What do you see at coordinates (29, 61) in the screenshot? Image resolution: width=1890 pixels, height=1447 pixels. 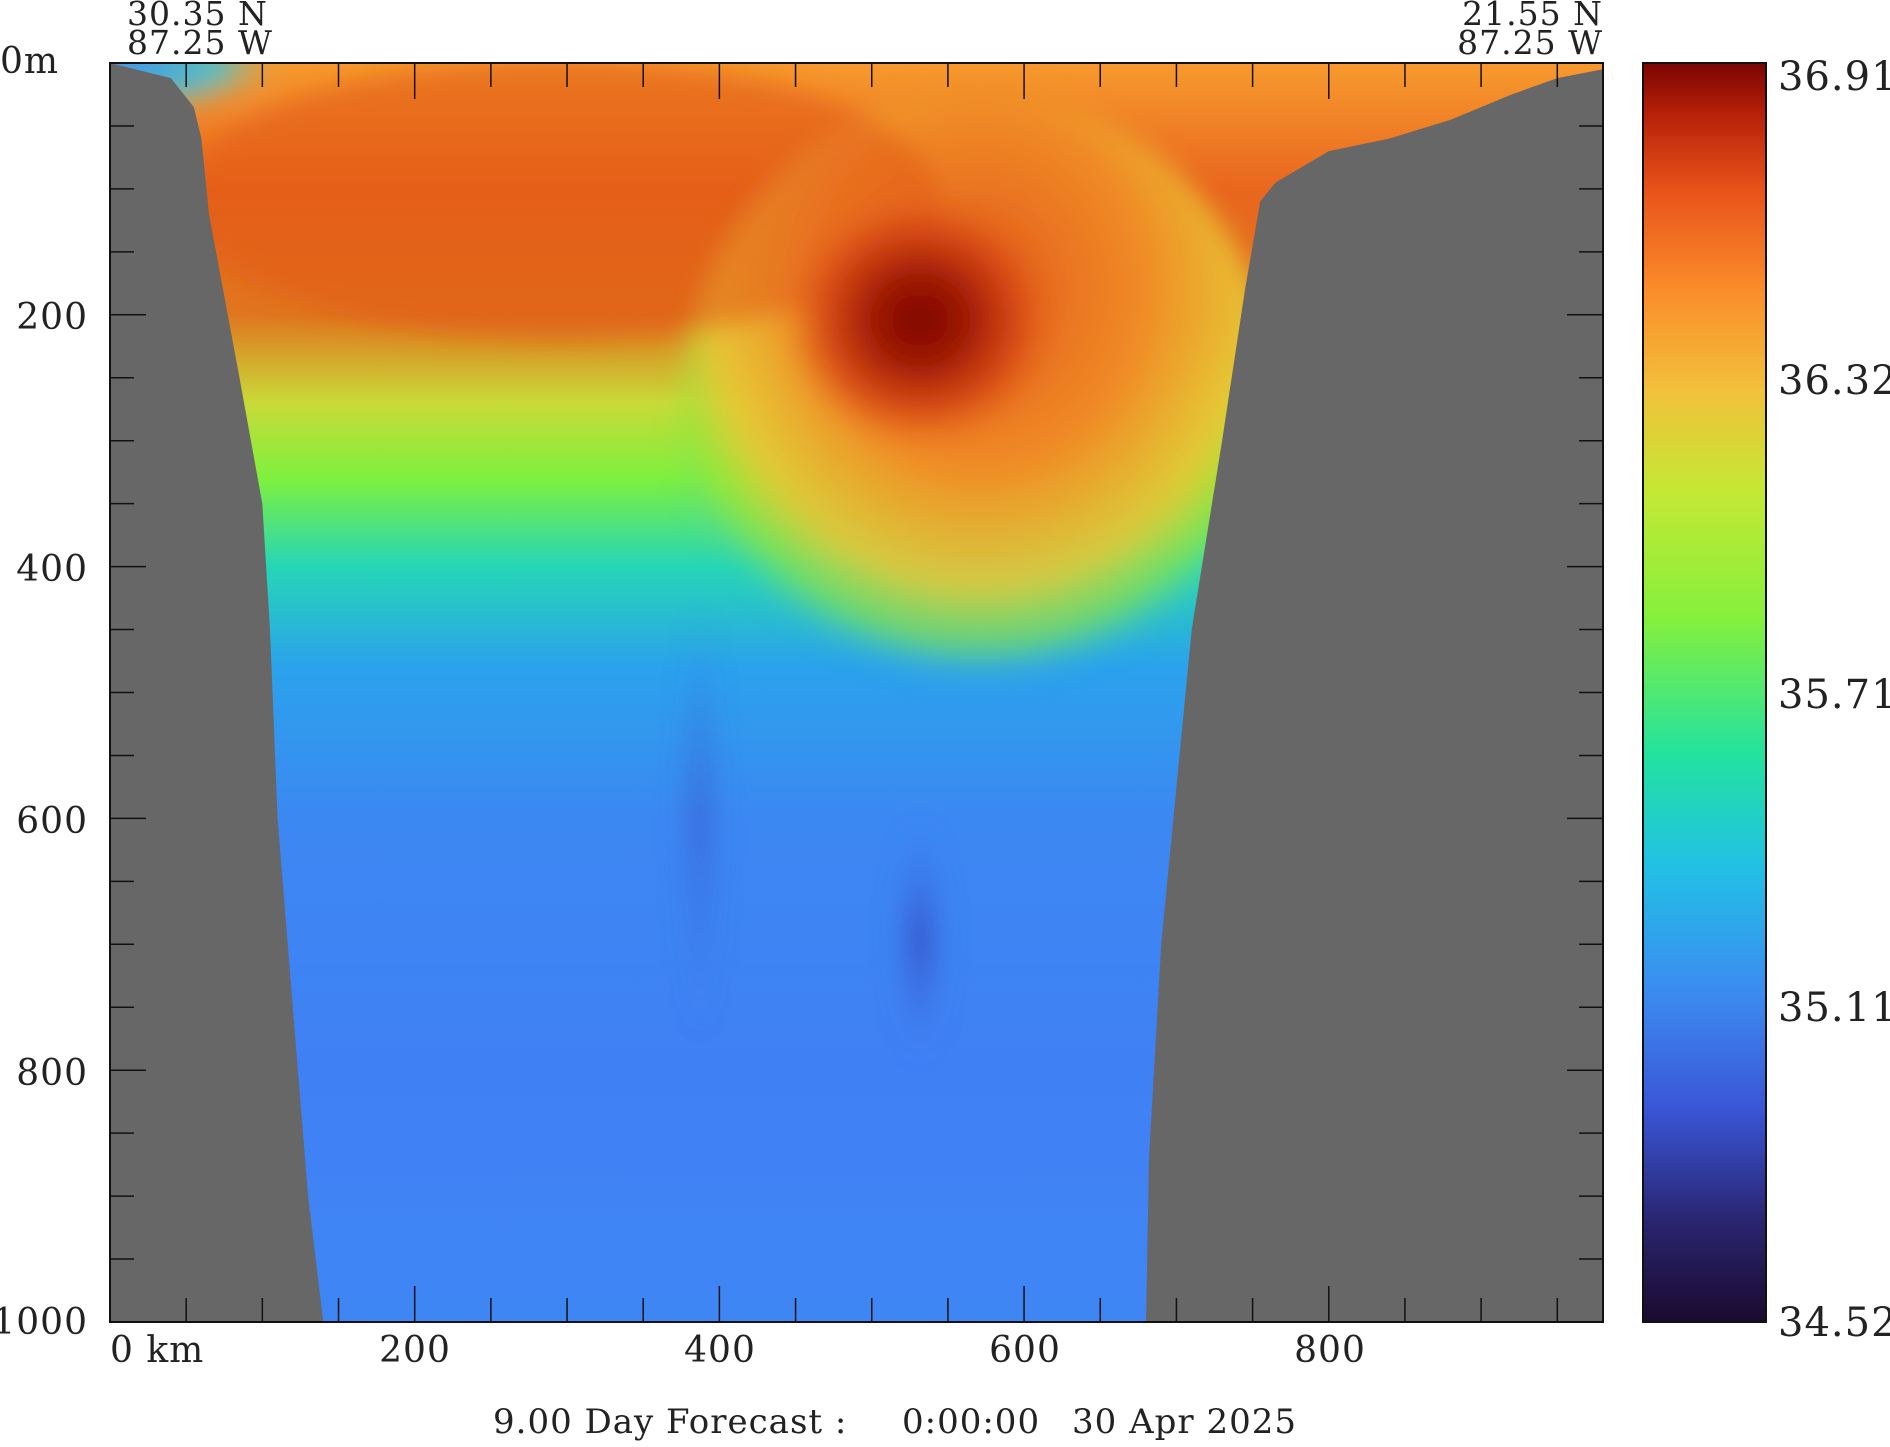 I see `y-tick-label: 0m` at bounding box center [29, 61].